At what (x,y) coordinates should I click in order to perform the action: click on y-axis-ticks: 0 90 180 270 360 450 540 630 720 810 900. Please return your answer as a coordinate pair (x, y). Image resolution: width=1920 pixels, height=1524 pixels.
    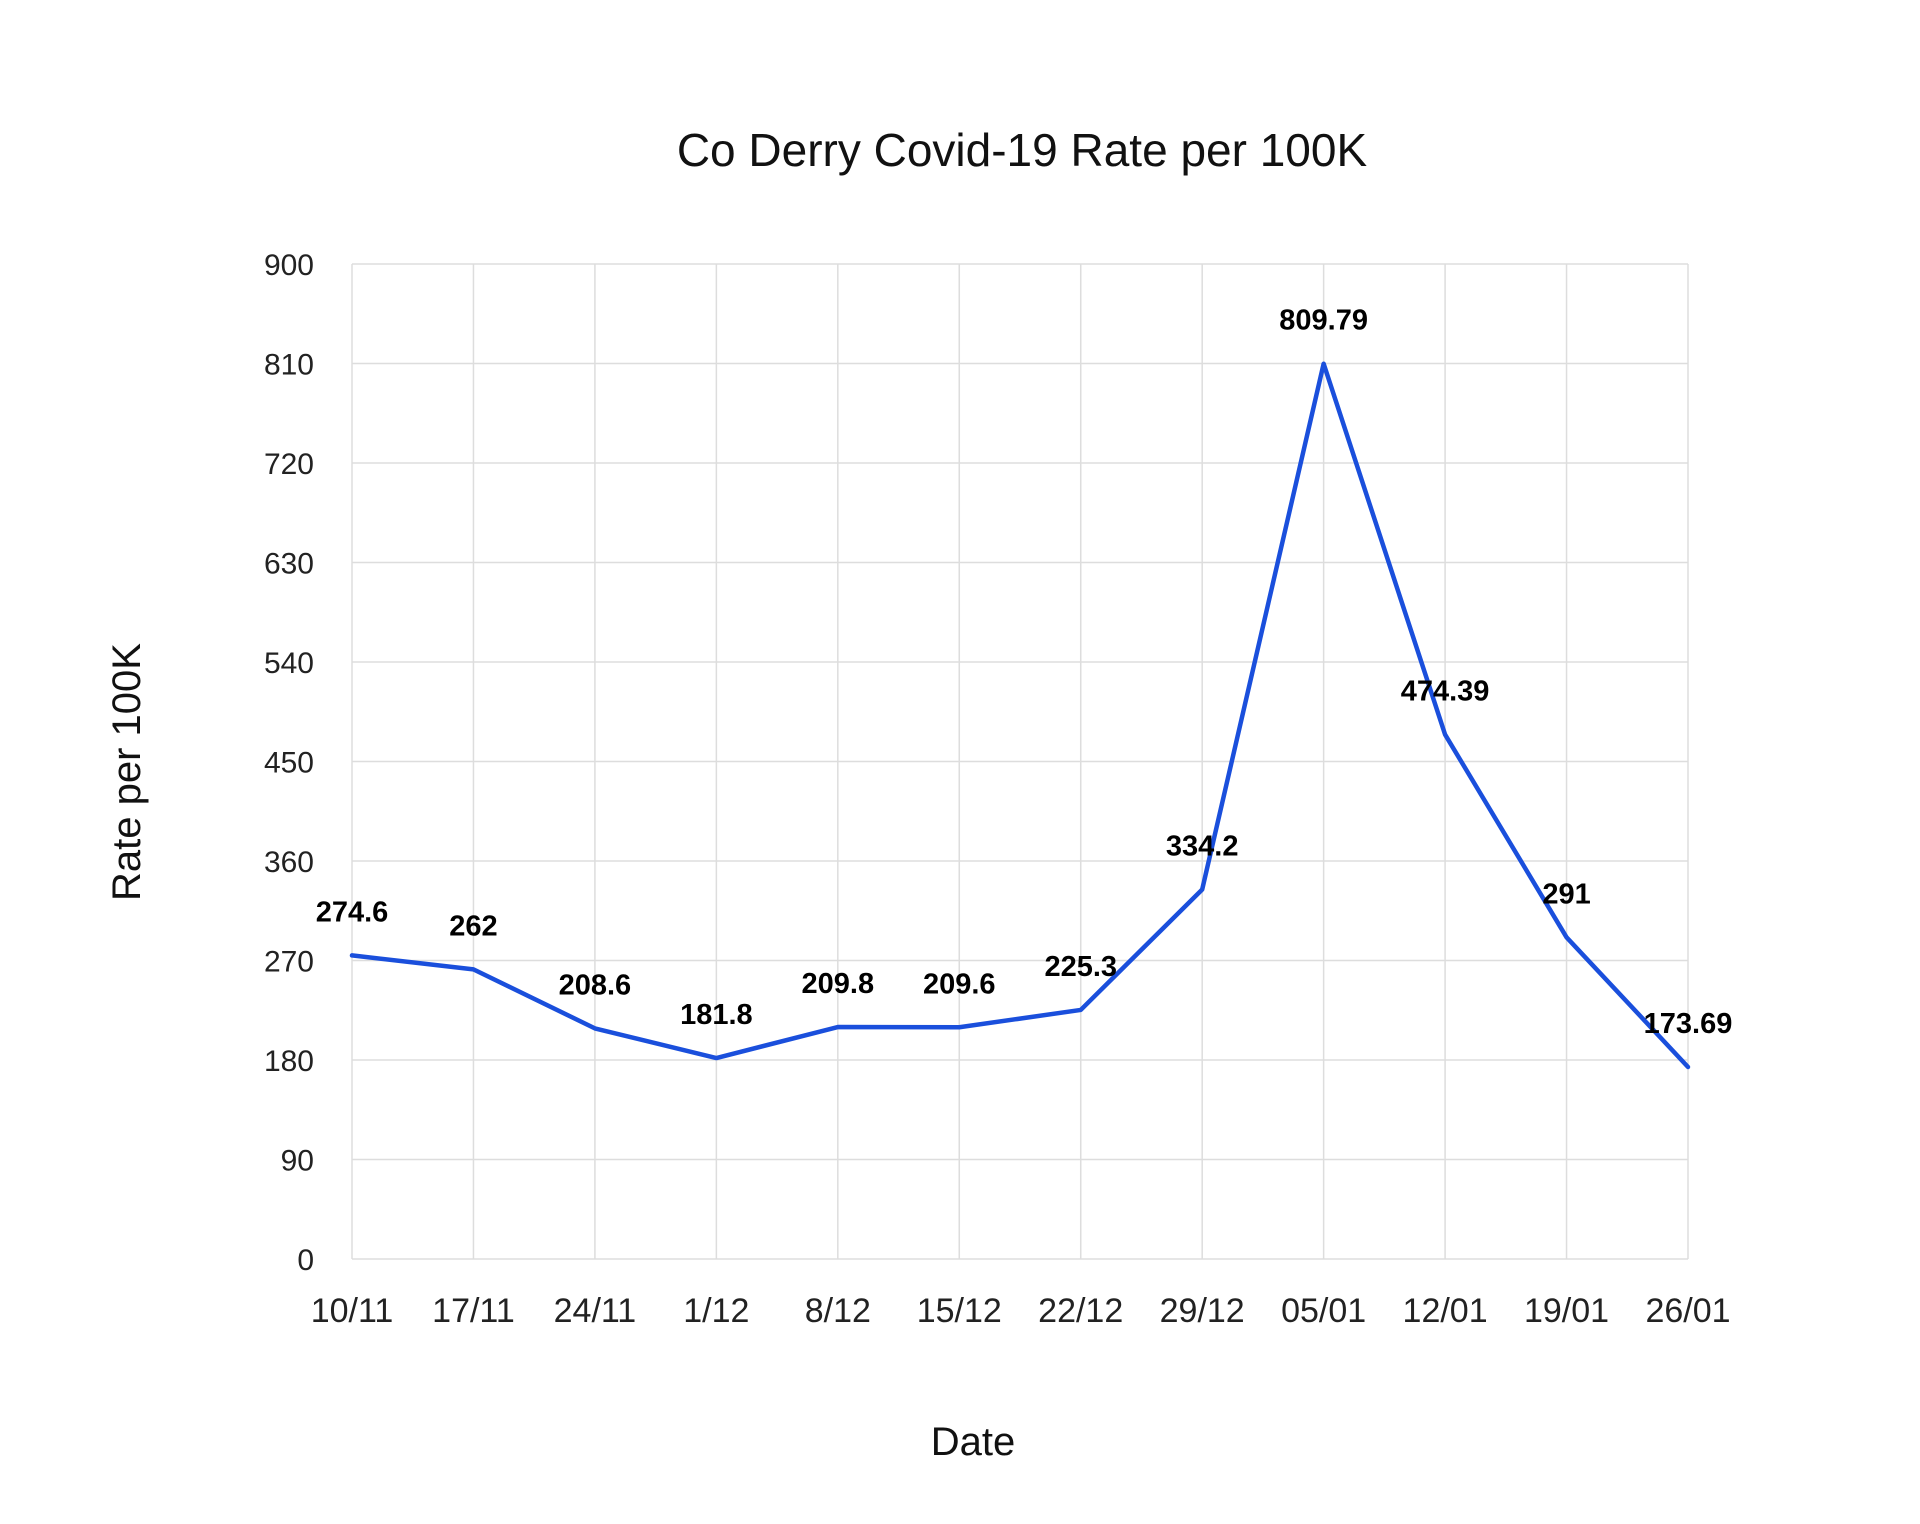
    Looking at the image, I should click on (289, 763).